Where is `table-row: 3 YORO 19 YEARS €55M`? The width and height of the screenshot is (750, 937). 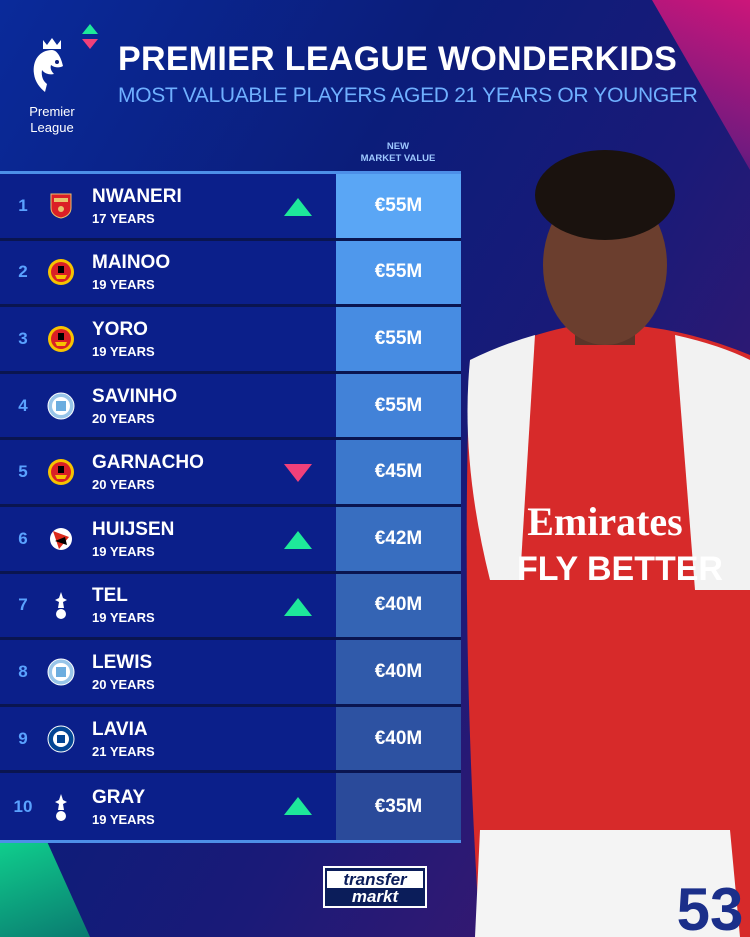 table-row: 3 YORO 19 YEARS €55M is located at coordinates (230, 340).